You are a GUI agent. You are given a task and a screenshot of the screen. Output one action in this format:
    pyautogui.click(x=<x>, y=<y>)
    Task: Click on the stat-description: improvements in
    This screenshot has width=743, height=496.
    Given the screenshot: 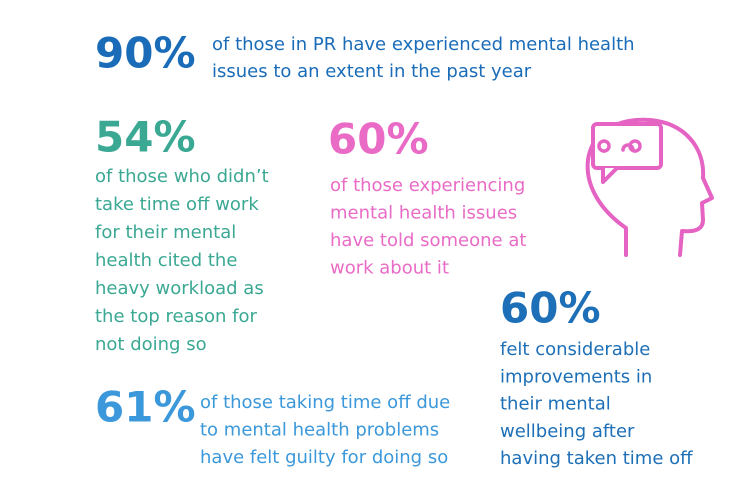 What is the action you would take?
    pyautogui.click(x=576, y=376)
    